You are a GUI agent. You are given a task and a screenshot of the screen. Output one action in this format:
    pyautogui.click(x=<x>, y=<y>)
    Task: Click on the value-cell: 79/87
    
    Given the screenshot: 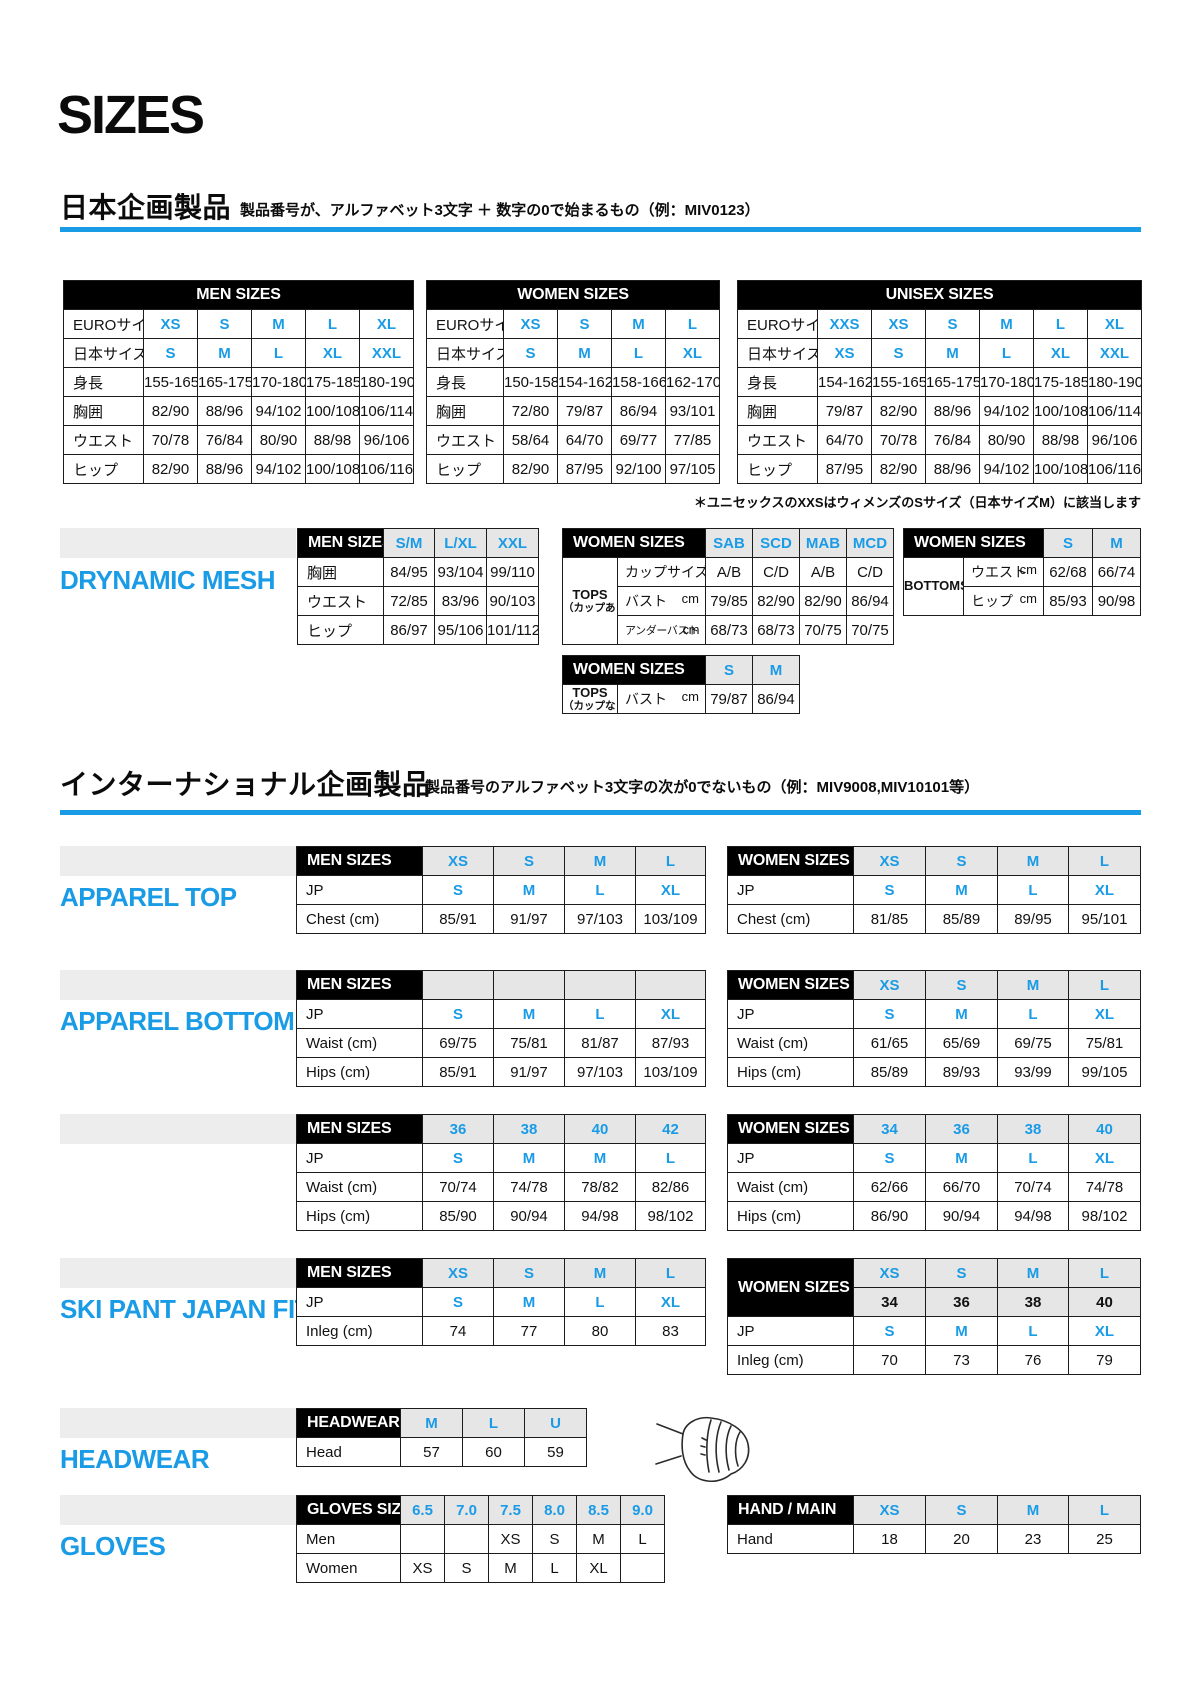 What is the action you would take?
    pyautogui.click(x=729, y=699)
    